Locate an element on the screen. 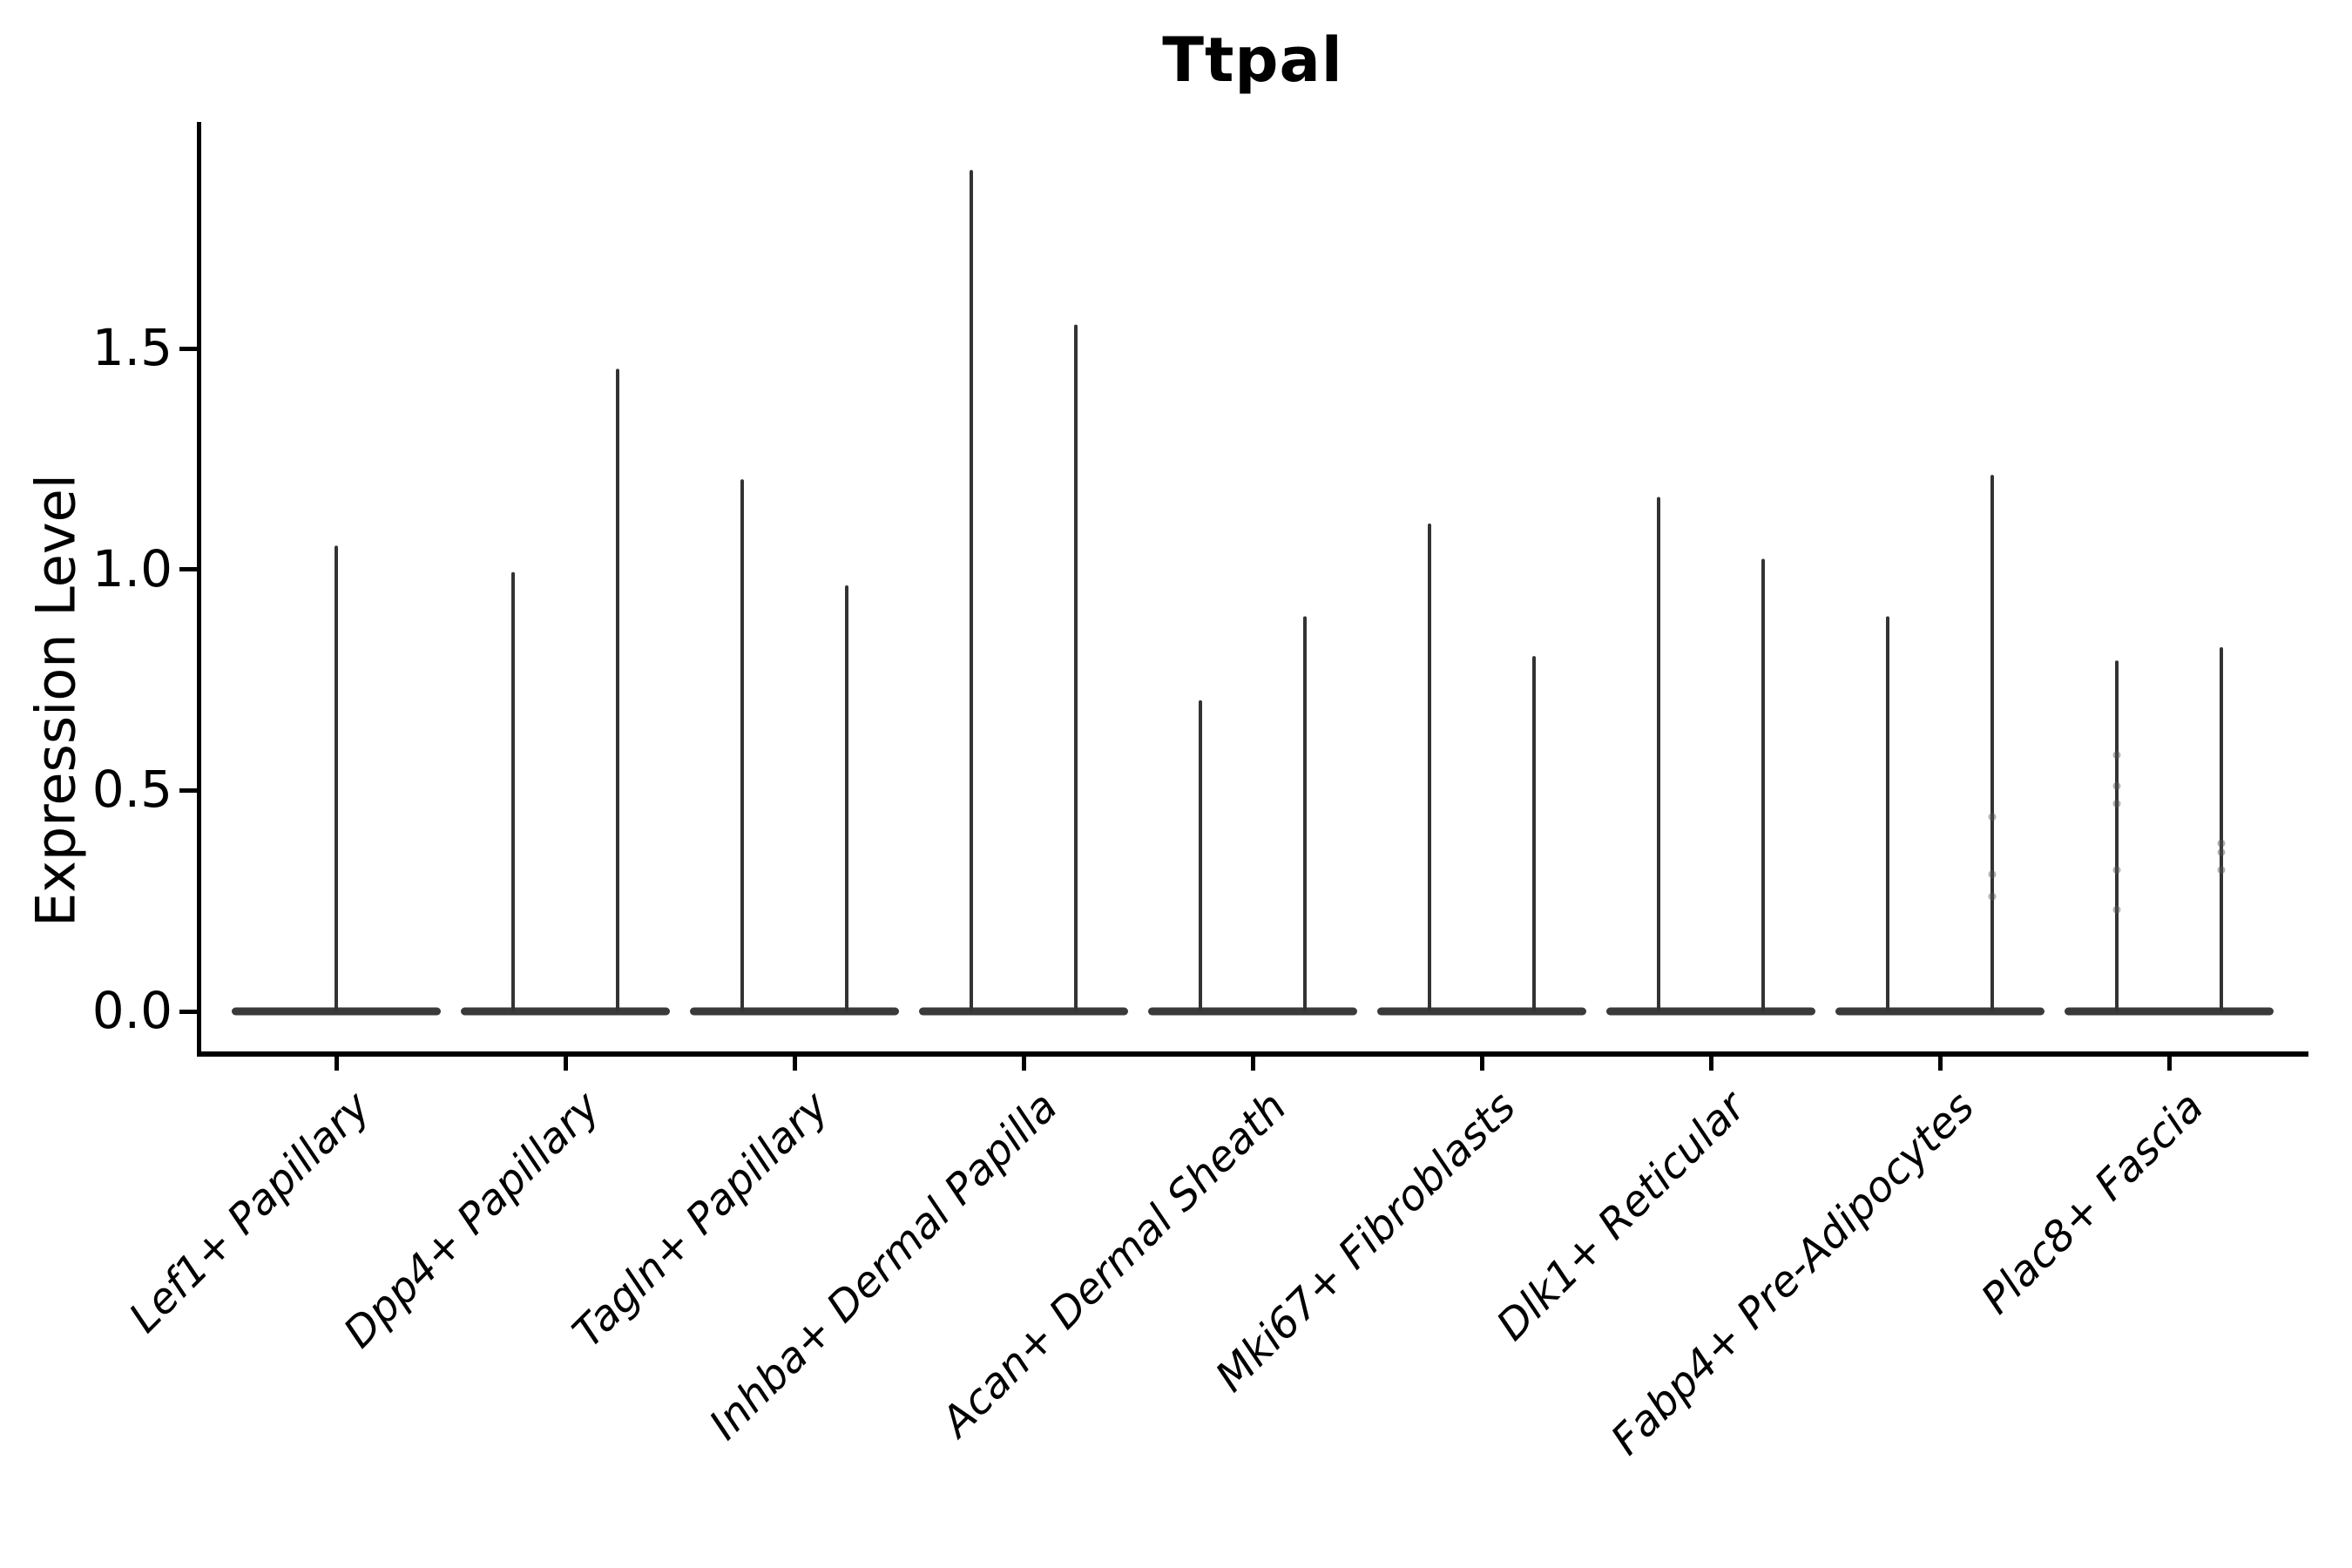  y-tick-label: 0.0 is located at coordinates (131, 1011).